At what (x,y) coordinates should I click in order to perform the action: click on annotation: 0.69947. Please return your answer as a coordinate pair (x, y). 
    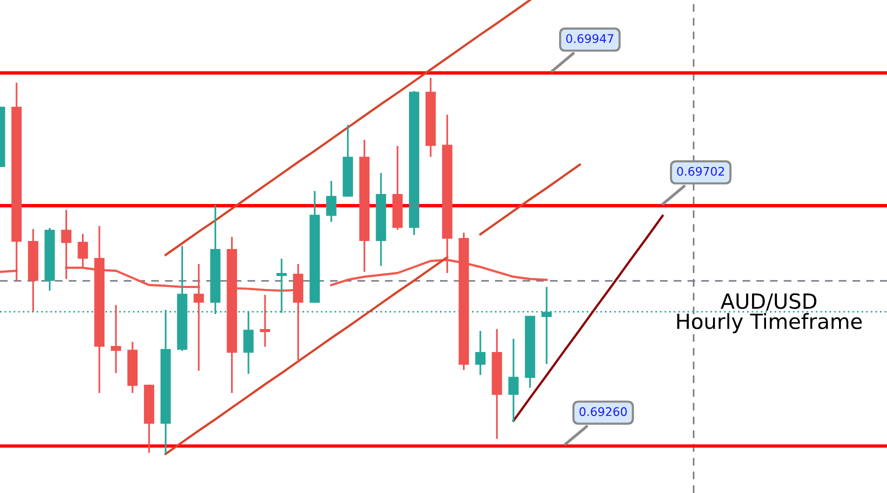
    Looking at the image, I should click on (590, 39).